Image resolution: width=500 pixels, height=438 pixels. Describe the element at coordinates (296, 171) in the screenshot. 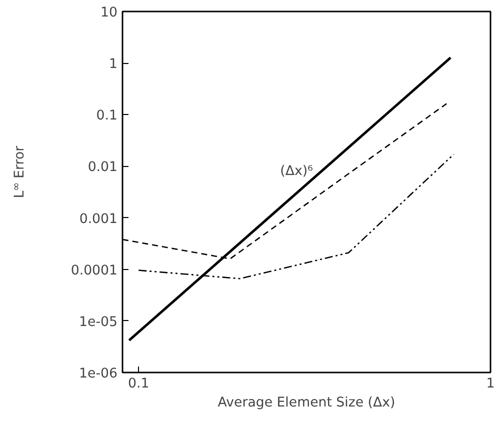

I see `annotation: (Δx)⁶` at that location.